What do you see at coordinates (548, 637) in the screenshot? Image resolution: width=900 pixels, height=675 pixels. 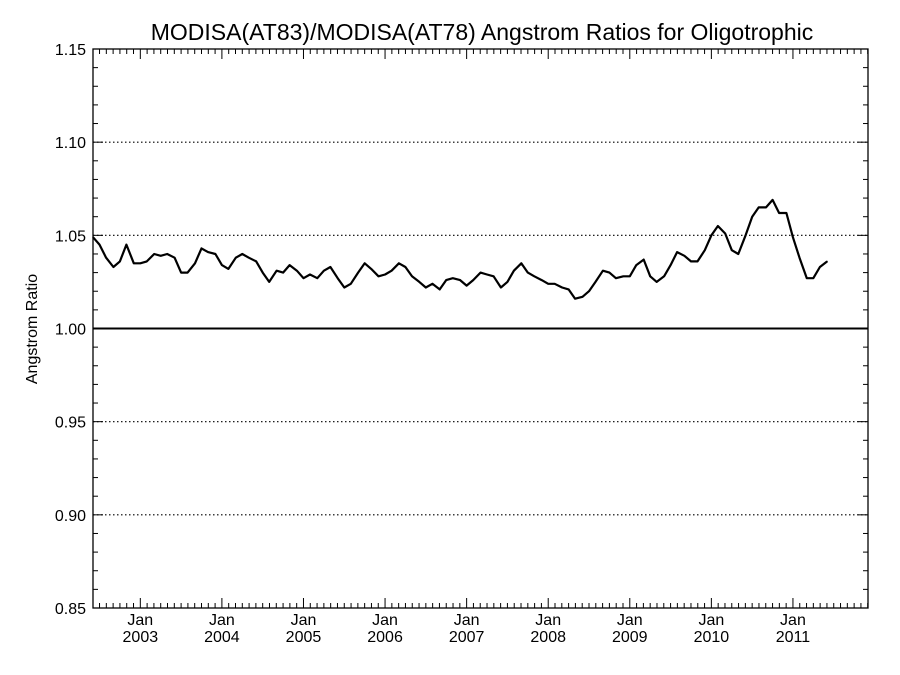 I see `x-tick-year-label: 2008` at bounding box center [548, 637].